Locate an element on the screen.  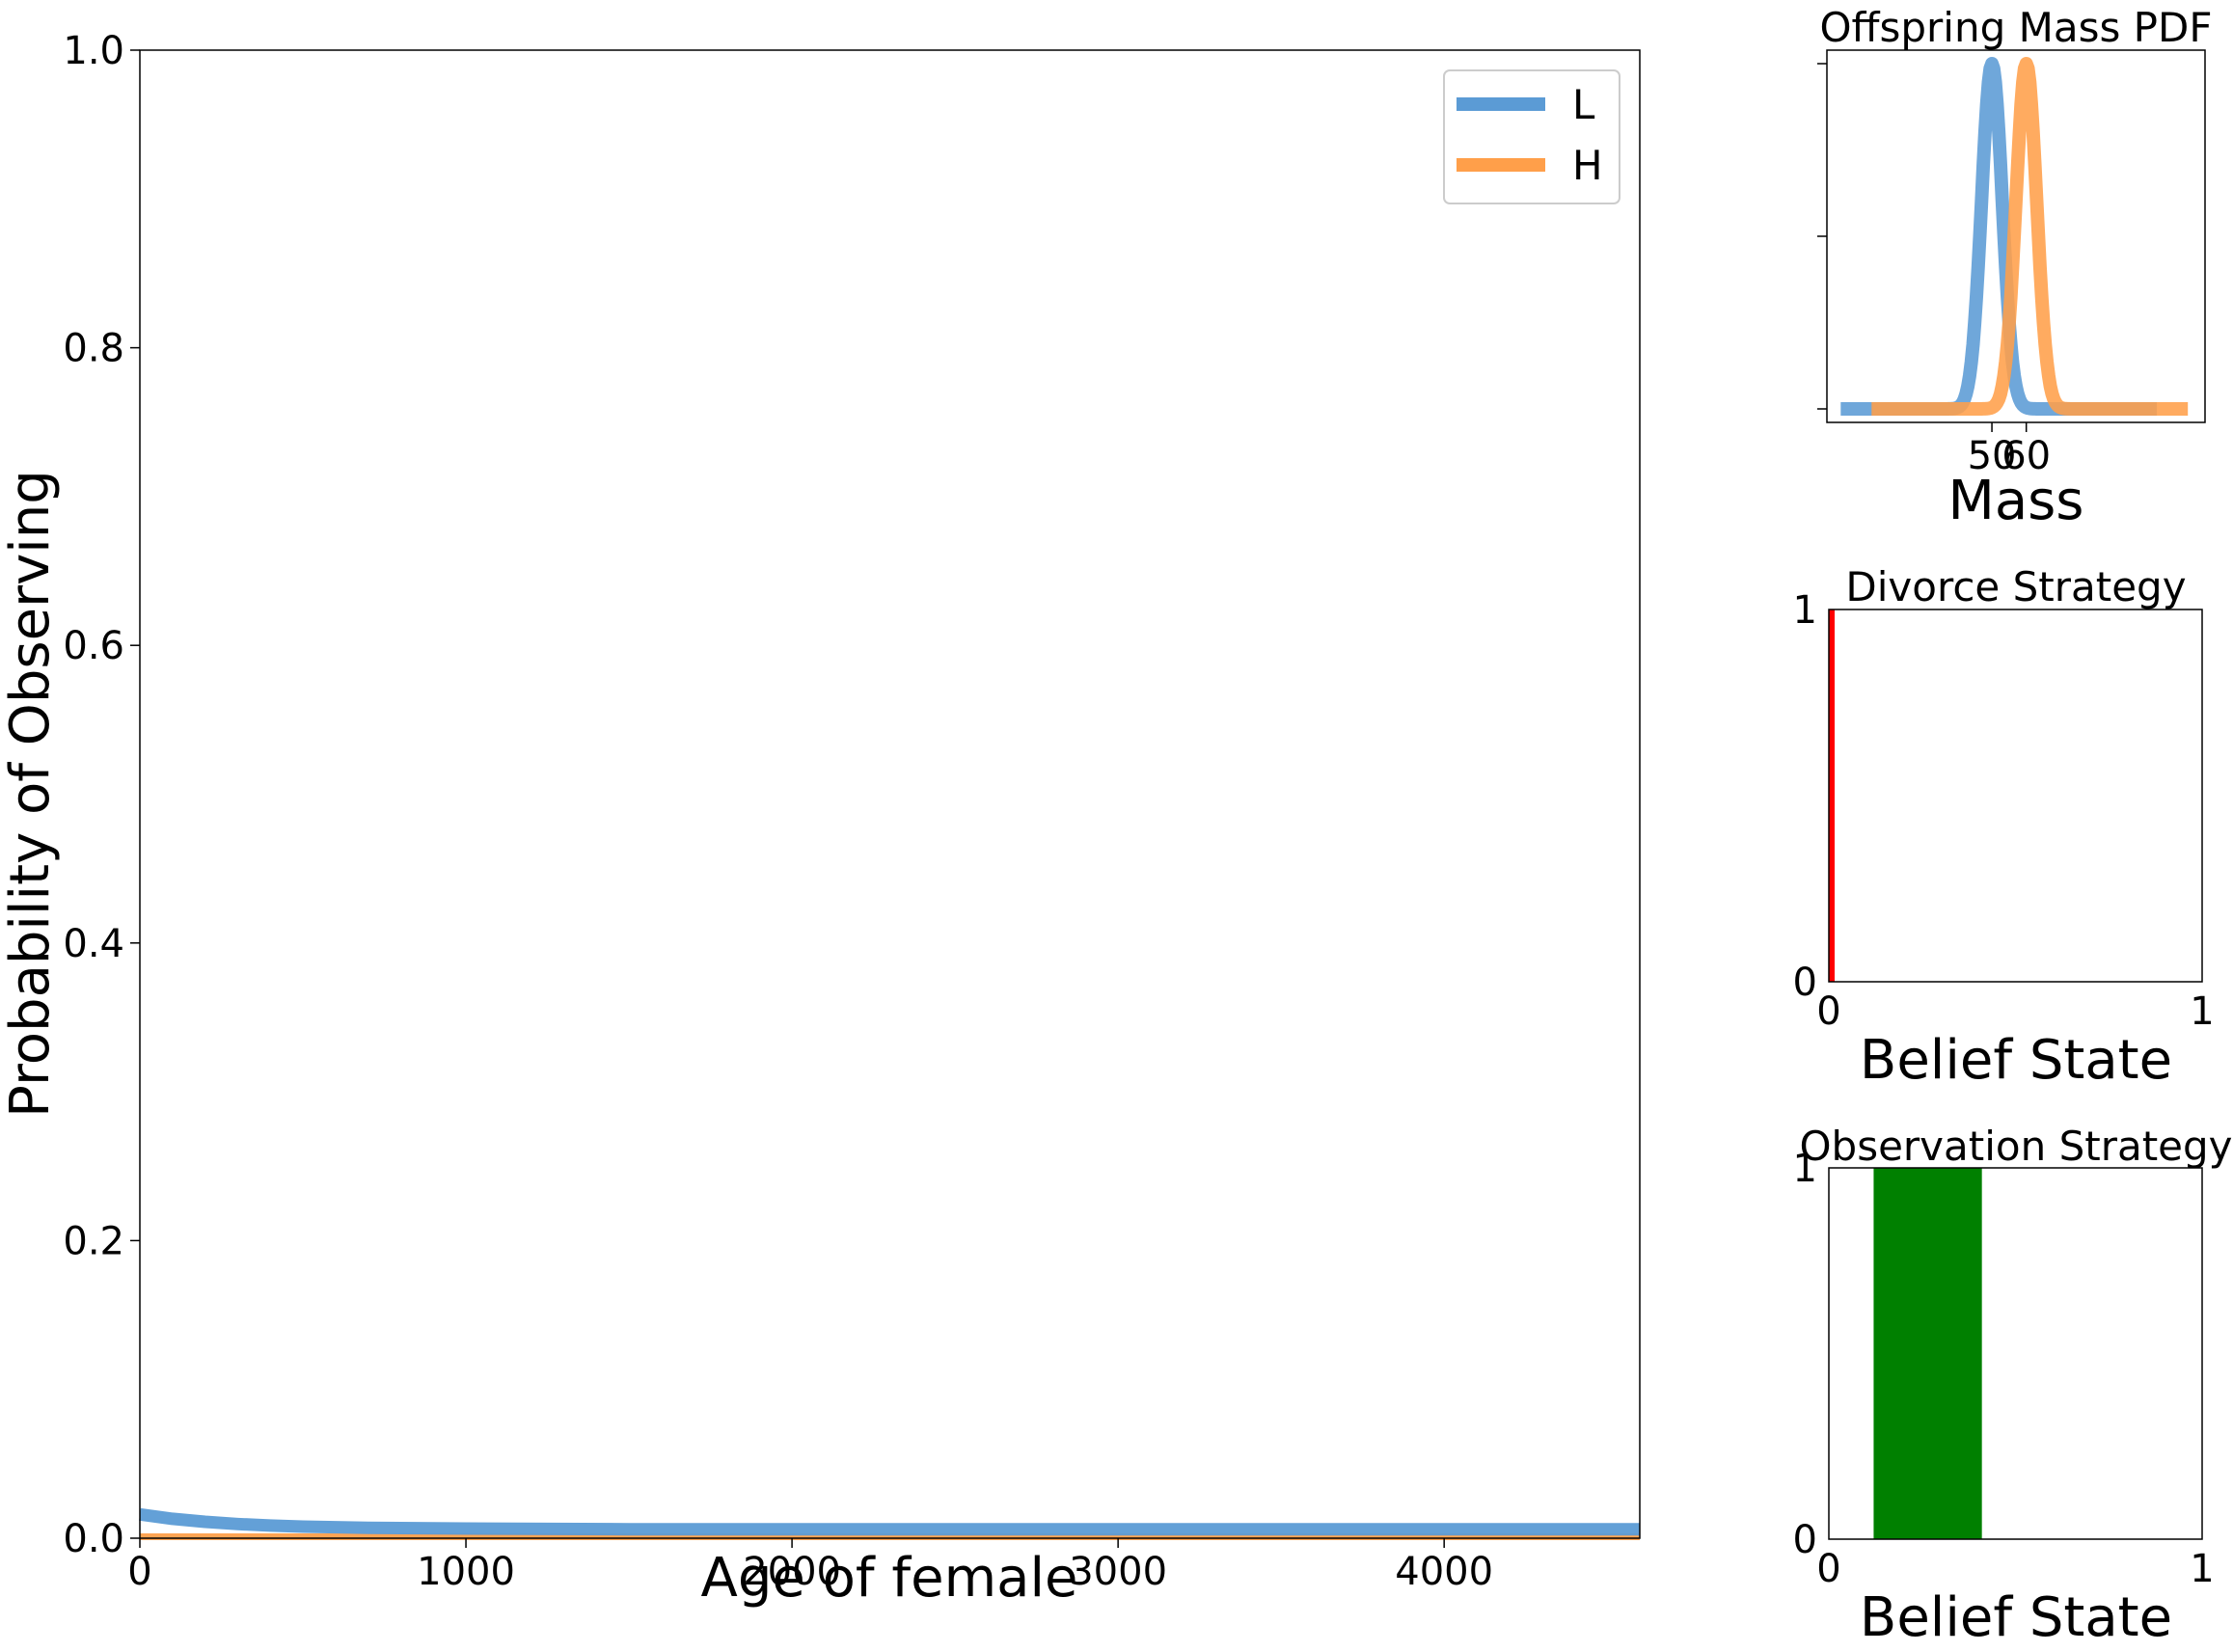
series-line-L is located at coordinates (890, 1521).